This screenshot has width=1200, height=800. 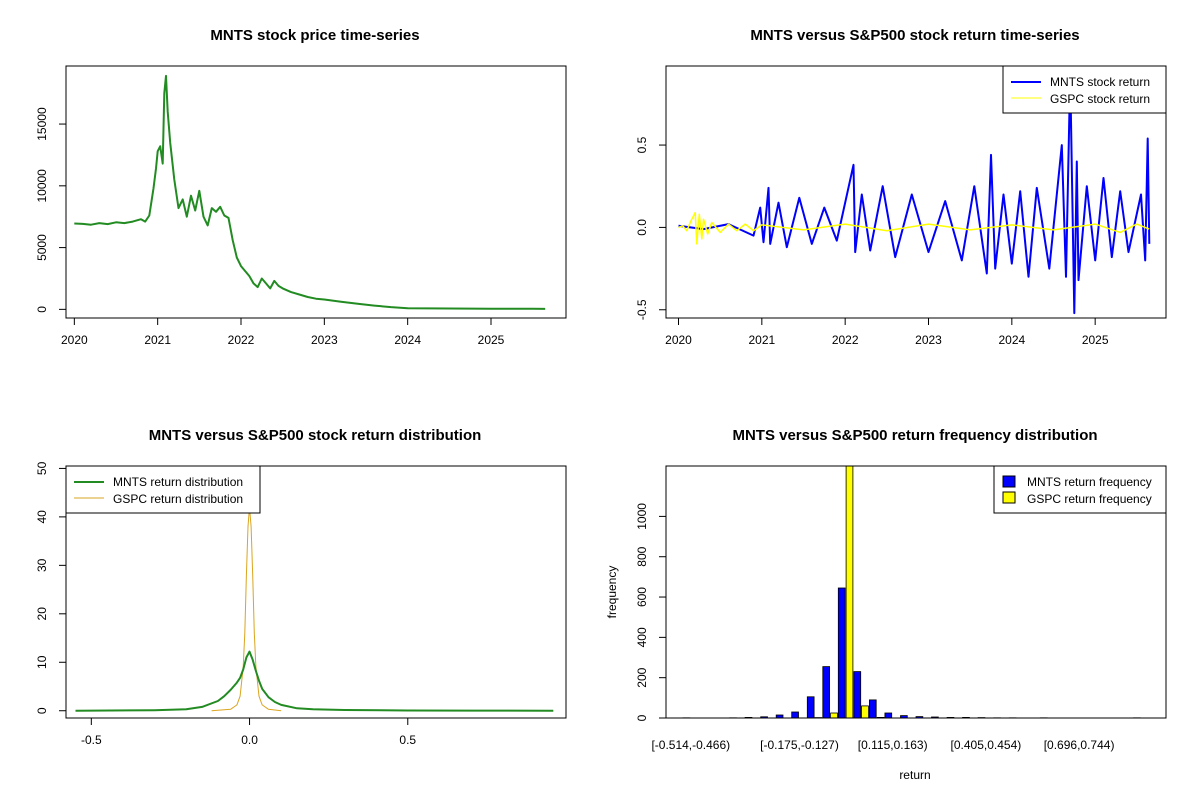 I want to click on price-plot-box, so click(x=316, y=192).